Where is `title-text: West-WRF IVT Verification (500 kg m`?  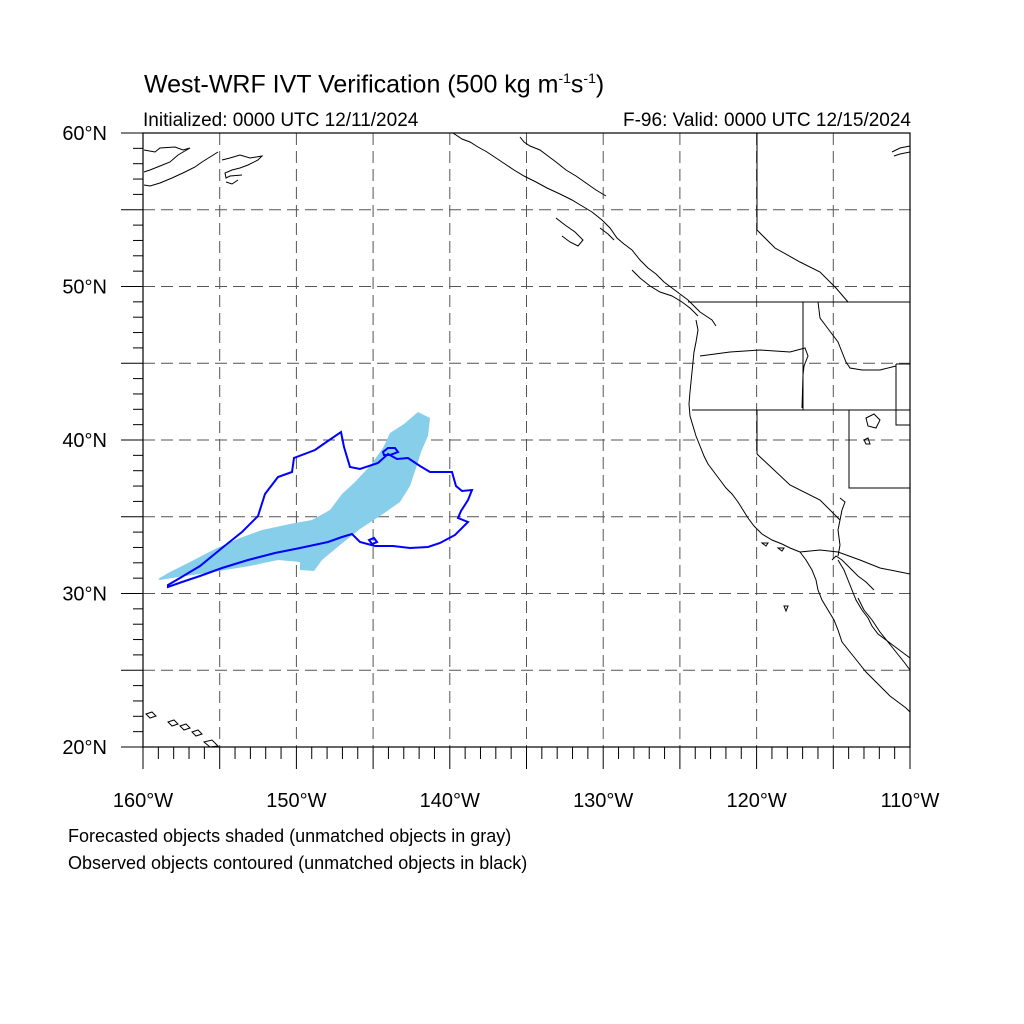
title-text: West-WRF IVT Verification (500 kg m is located at coordinates (351, 84).